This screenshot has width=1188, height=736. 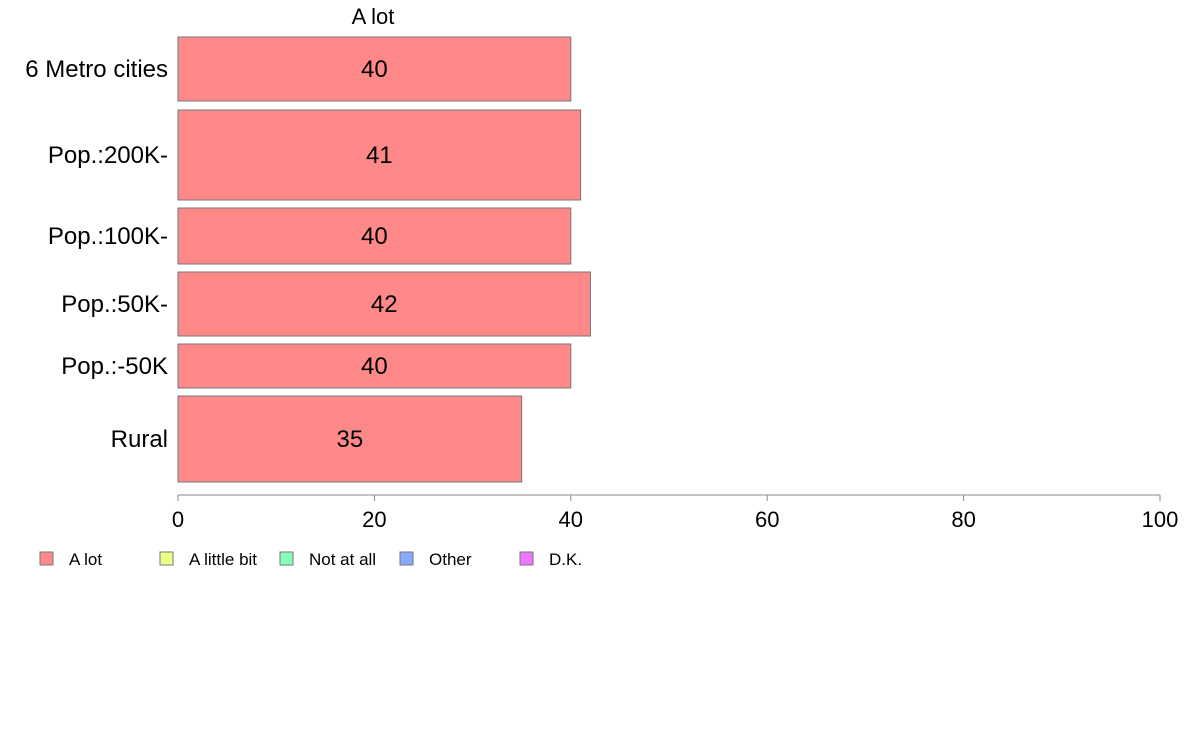 I want to click on x-tick-label: 60, so click(x=767, y=519).